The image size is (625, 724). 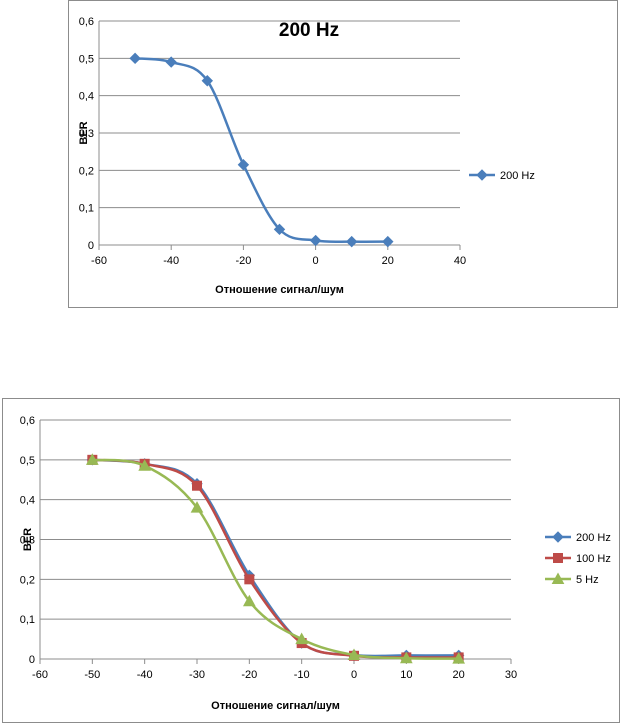 I want to click on chart-bottom-ytick-label: 0,3, so click(x=27, y=541).